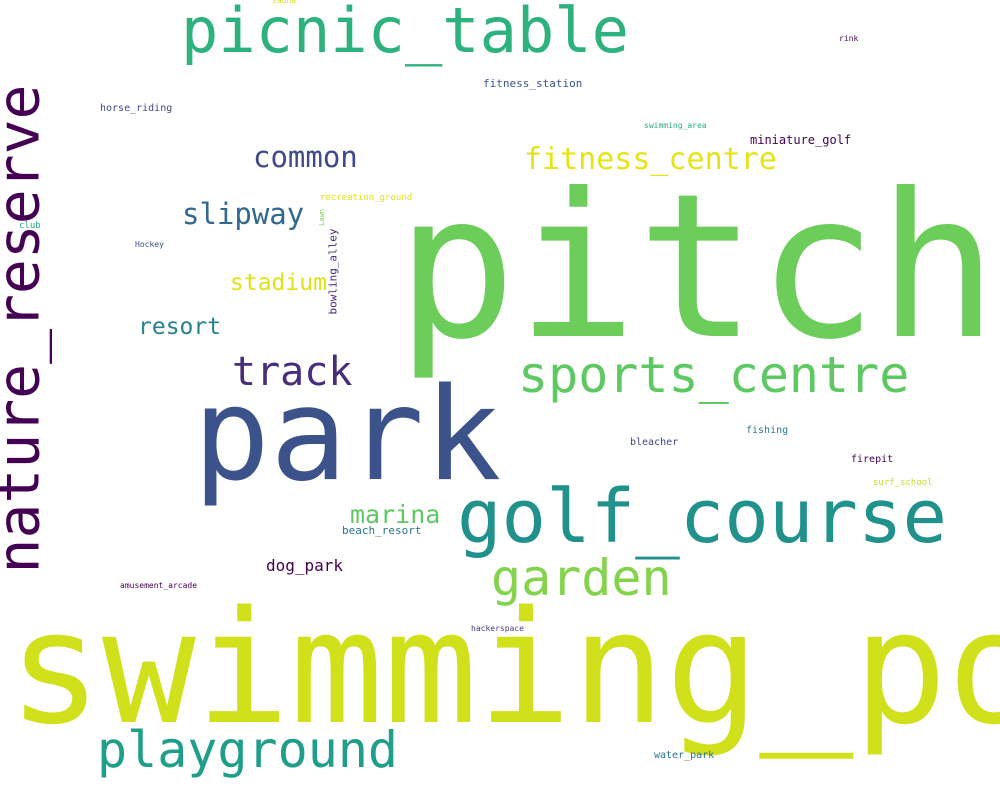  Describe the element at coordinates (650, 159) in the screenshot. I see `word-fitness-centre: fitness_centre` at that location.